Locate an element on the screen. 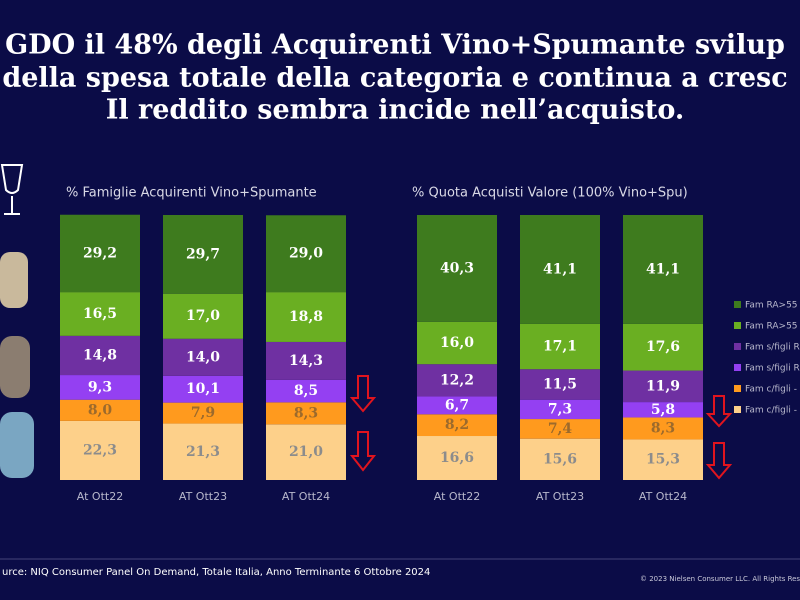 The image size is (800, 600). value-label: 14,3 is located at coordinates (306, 361).